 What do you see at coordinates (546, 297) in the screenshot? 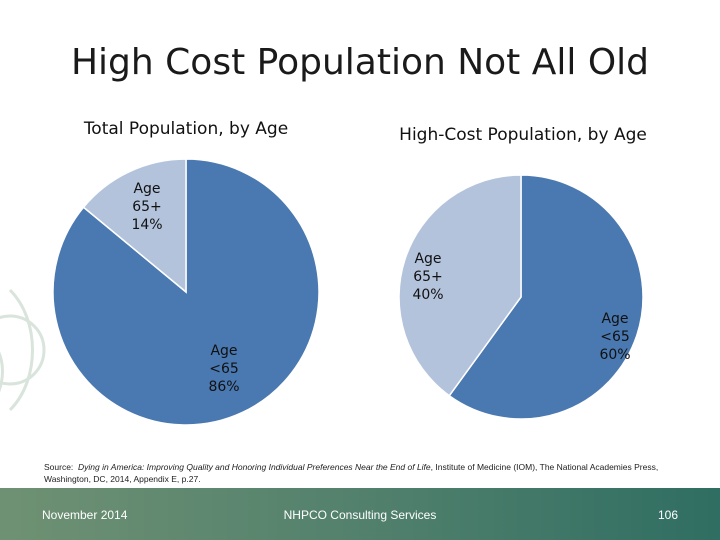
I see `pie-slice-highcost-under65` at bounding box center [546, 297].